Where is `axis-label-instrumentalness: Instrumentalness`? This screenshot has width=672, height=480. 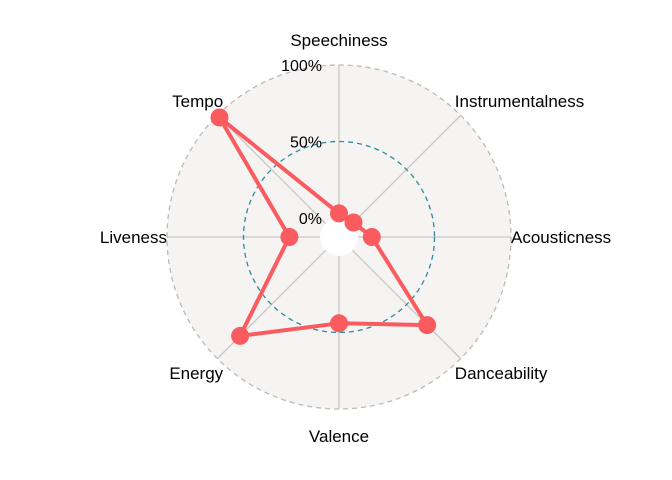 axis-label-instrumentalness: Instrumentalness is located at coordinates (519, 101).